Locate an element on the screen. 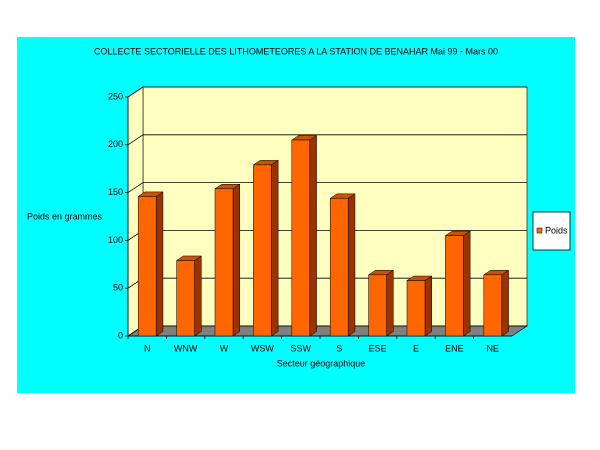 The height and width of the screenshot is (450, 600). y-tick-label: 100 is located at coordinates (115, 240).